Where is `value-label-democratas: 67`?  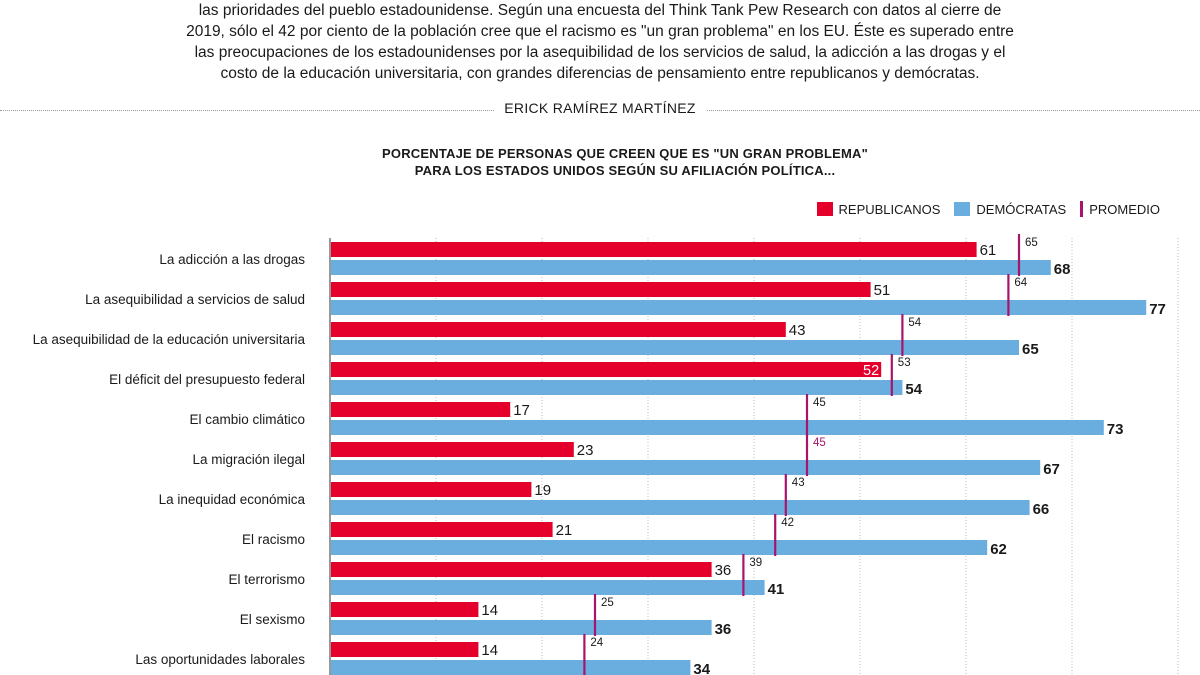 value-label-democratas: 67 is located at coordinates (1051, 469).